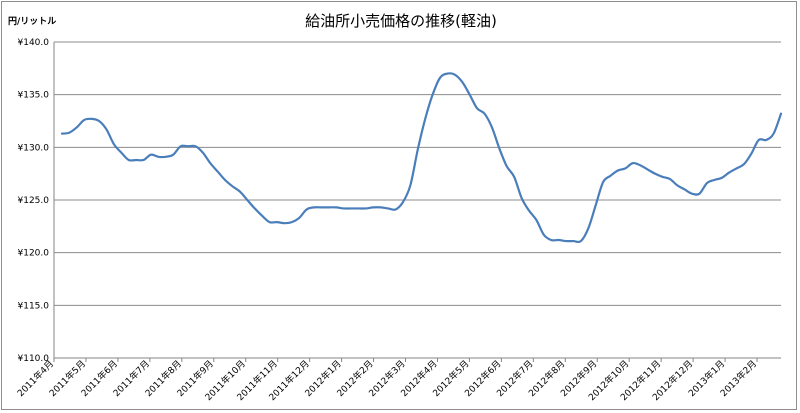 The height and width of the screenshot is (413, 800). What do you see at coordinates (34, 96) in the screenshot?
I see `y-tick-label: ¥135.0` at bounding box center [34, 96].